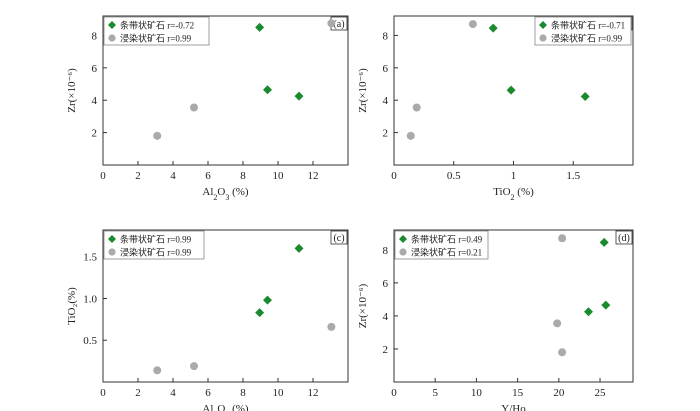  I want to click on legend-label: 条带状矿石 r=-0.71, so click(588, 25).